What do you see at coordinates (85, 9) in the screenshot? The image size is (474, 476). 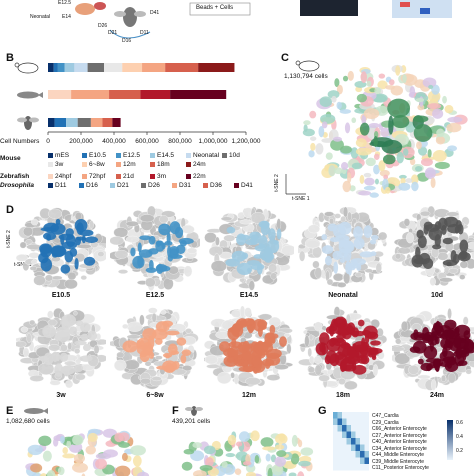 I see `embryo-icon` at bounding box center [85, 9].